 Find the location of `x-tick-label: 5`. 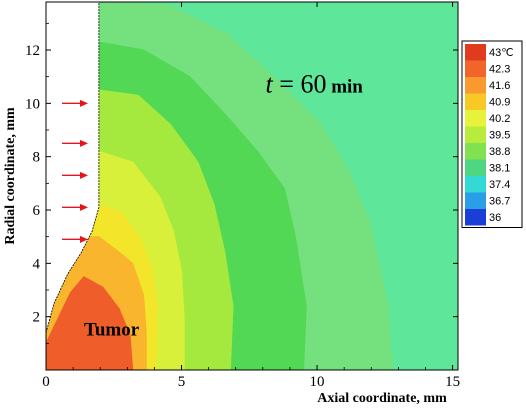

x-tick-label: 5 is located at coordinates (182, 382).